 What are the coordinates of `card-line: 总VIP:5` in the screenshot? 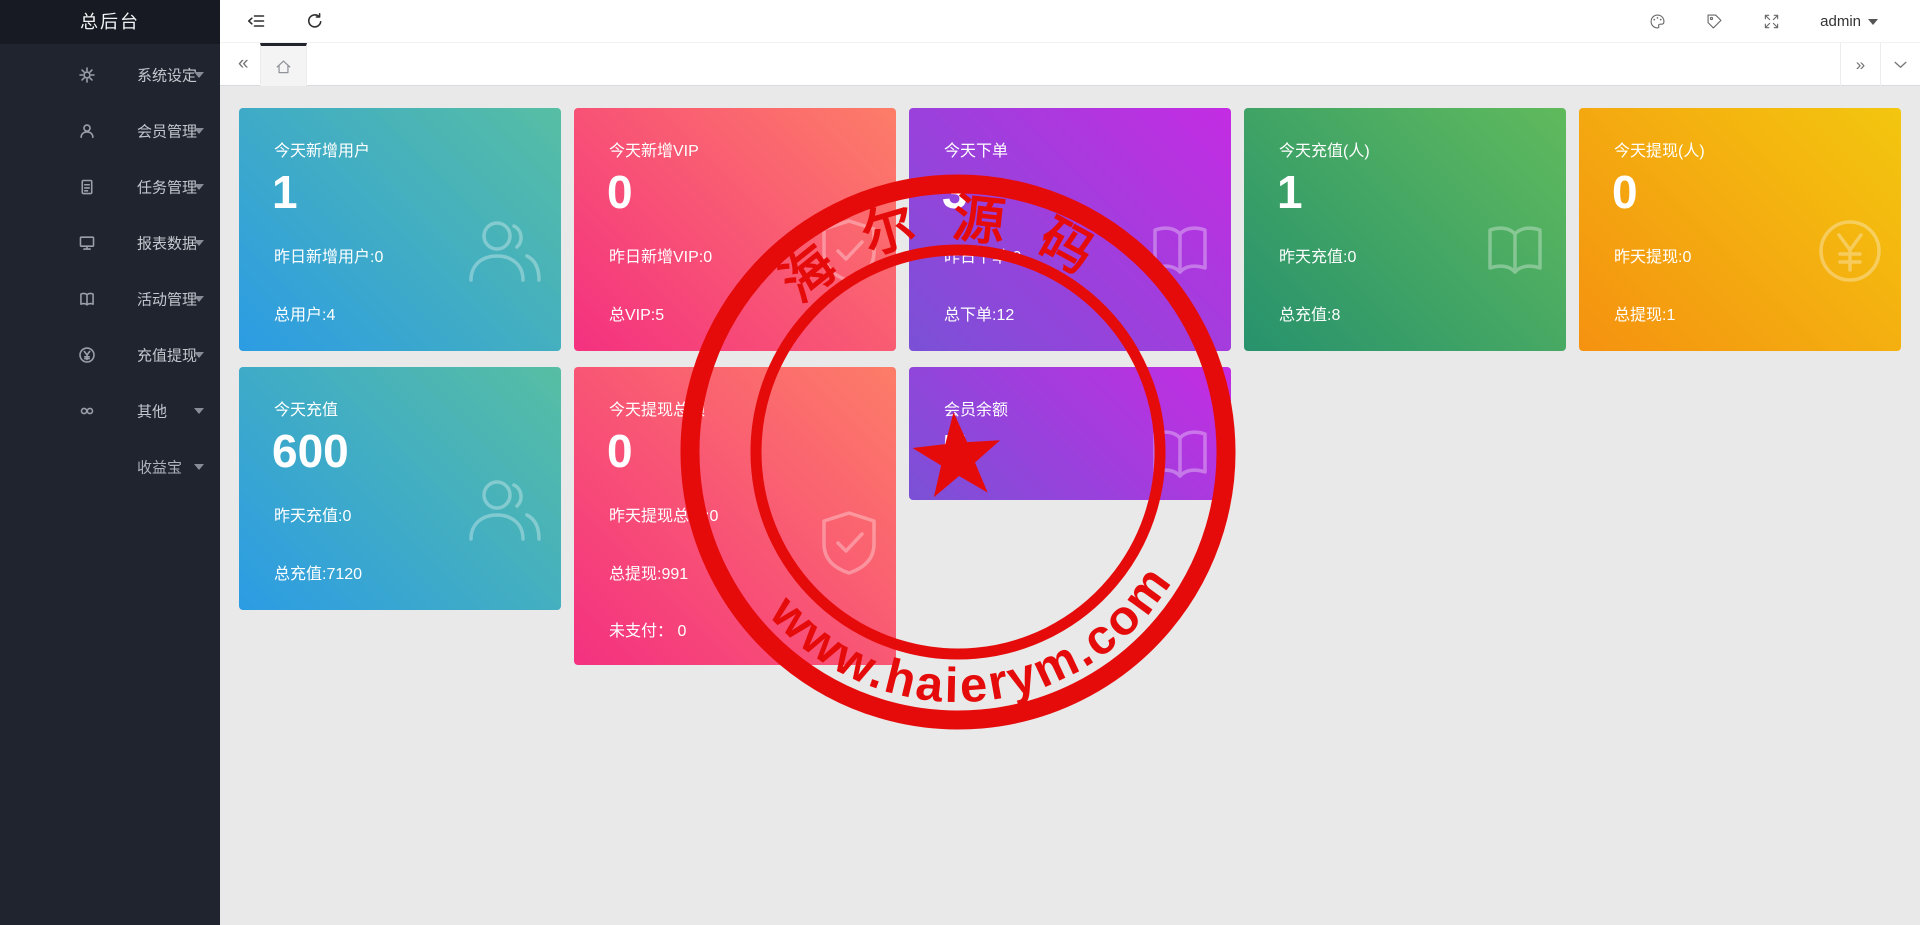 It's located at (637, 315).